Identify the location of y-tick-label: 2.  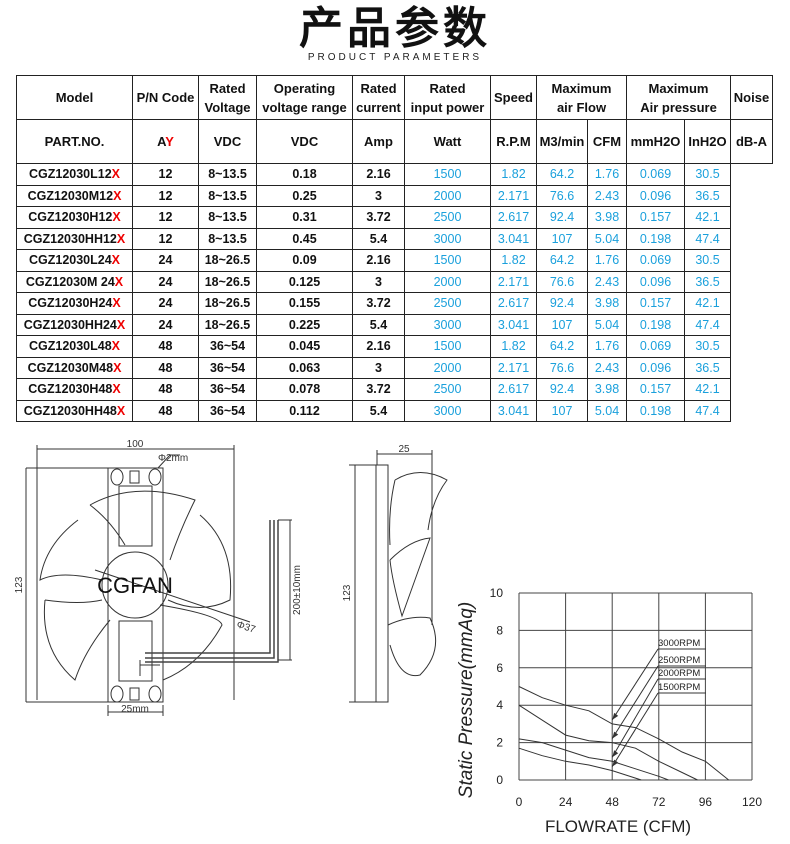
(499, 743).